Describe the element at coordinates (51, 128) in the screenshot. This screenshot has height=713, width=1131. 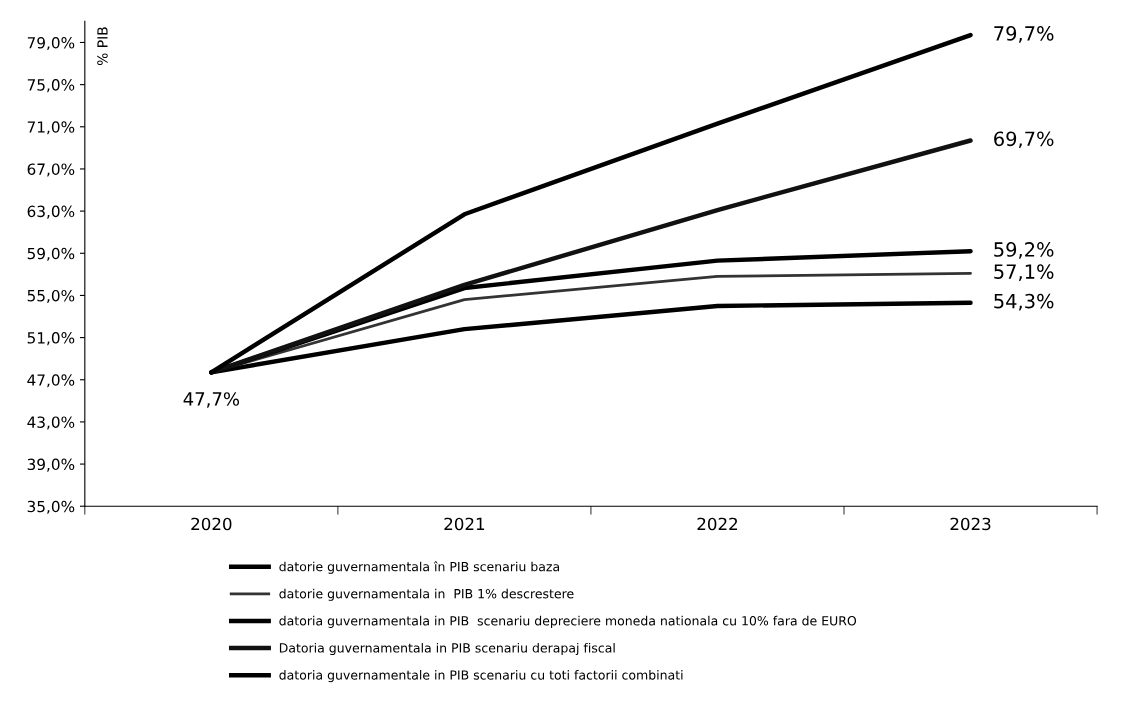
I see `y-tick-label: 71,0%` at that location.